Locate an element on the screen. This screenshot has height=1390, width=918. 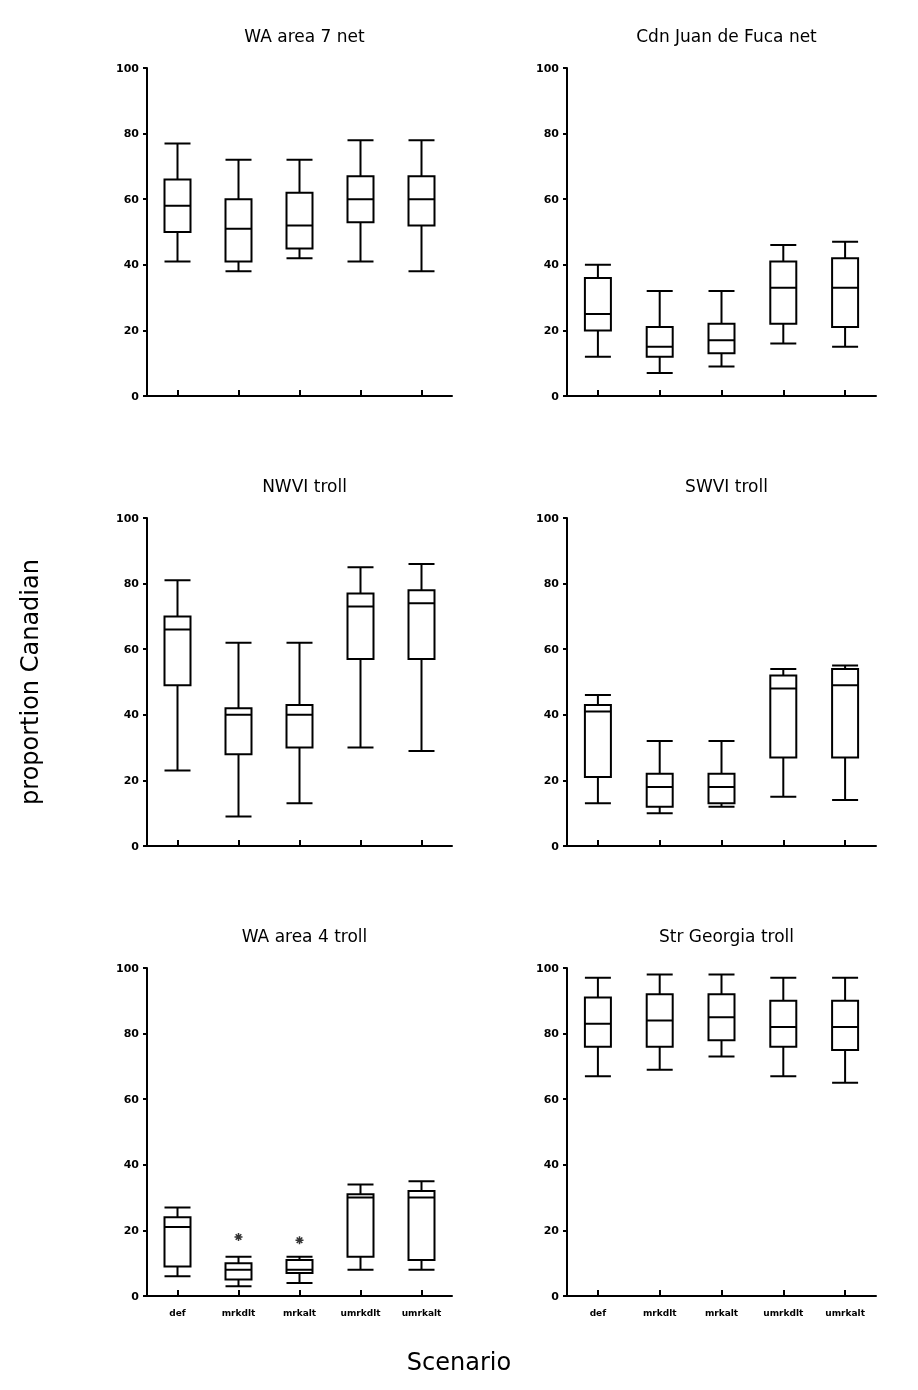
chart-title: Cdn Juan de Fuca net is located at coordinates (727, 35).